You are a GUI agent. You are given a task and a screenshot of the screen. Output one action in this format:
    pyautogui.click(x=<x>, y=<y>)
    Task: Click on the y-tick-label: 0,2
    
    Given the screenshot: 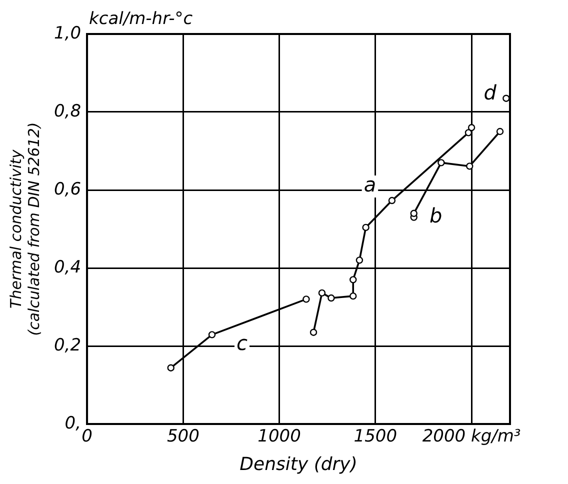 What is the action you would take?
    pyautogui.click(x=68, y=345)
    